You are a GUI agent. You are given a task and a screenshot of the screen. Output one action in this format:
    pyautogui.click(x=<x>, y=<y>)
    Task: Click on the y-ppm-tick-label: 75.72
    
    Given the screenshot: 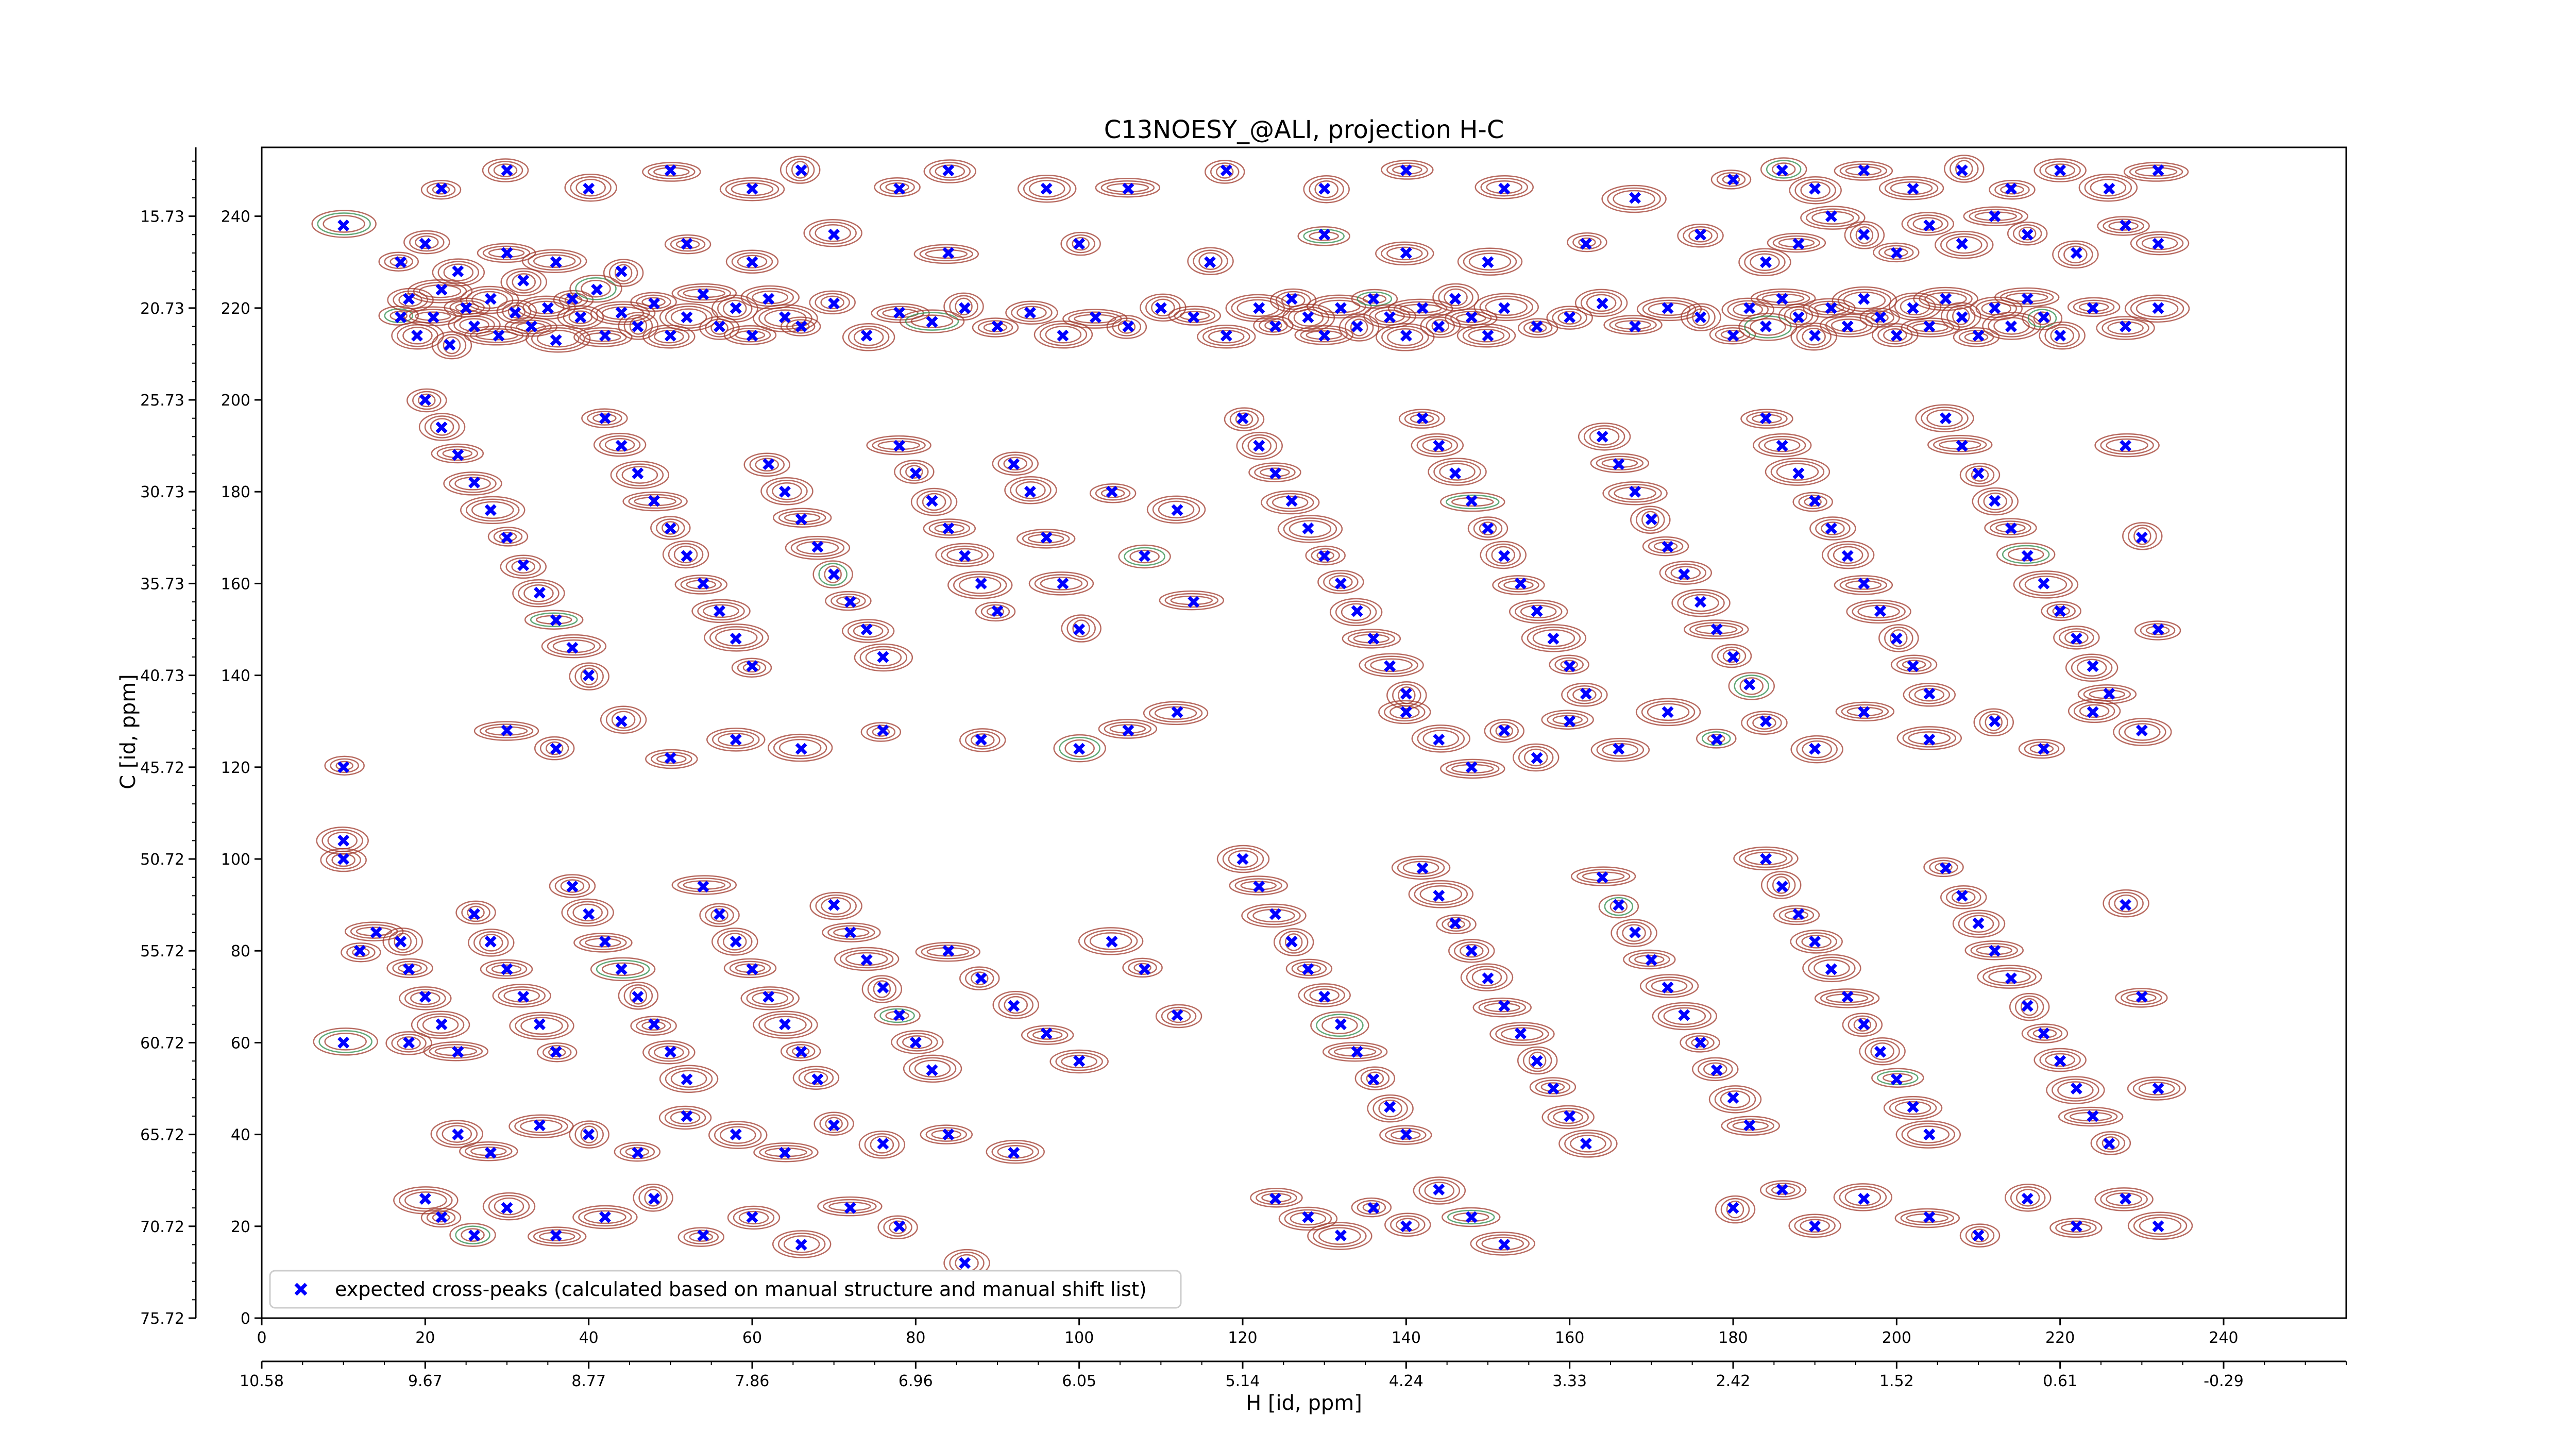 What is the action you would take?
    pyautogui.click(x=162, y=1319)
    